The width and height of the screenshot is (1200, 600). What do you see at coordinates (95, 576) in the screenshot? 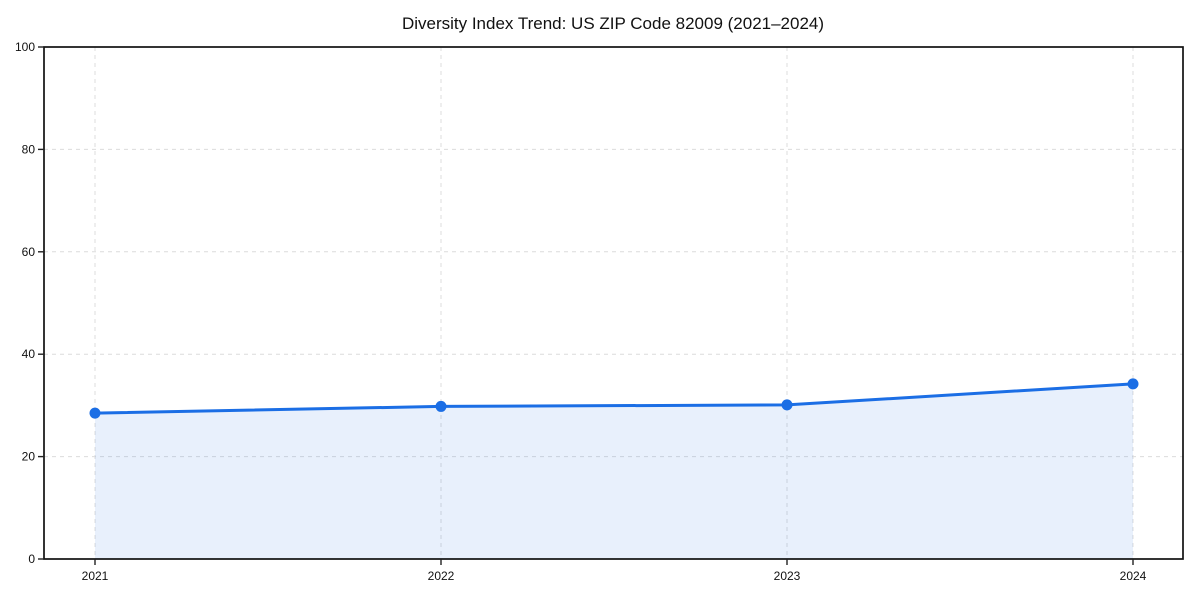
I see `x-tick-label: 2021` at bounding box center [95, 576].